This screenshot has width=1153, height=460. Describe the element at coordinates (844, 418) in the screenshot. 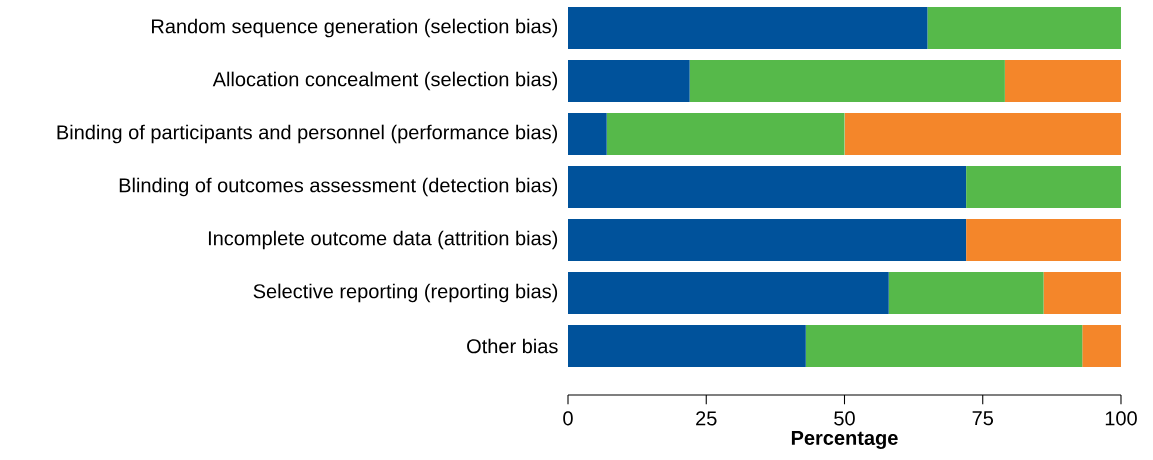

I see `x-tick-label: 50` at that location.